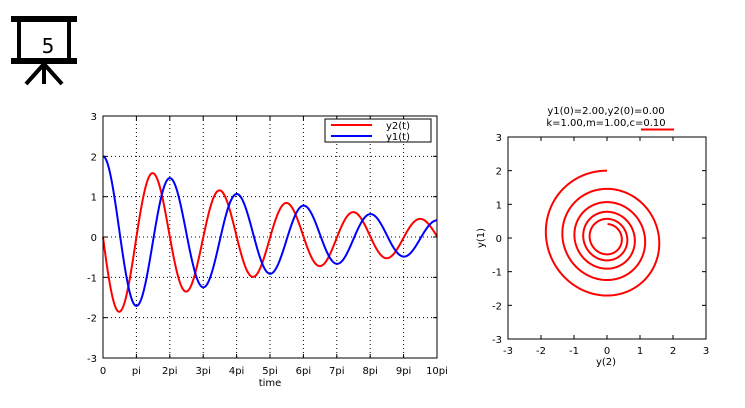  What do you see at coordinates (337, 371) in the screenshot?
I see `x-tick-label: 7pi` at bounding box center [337, 371].